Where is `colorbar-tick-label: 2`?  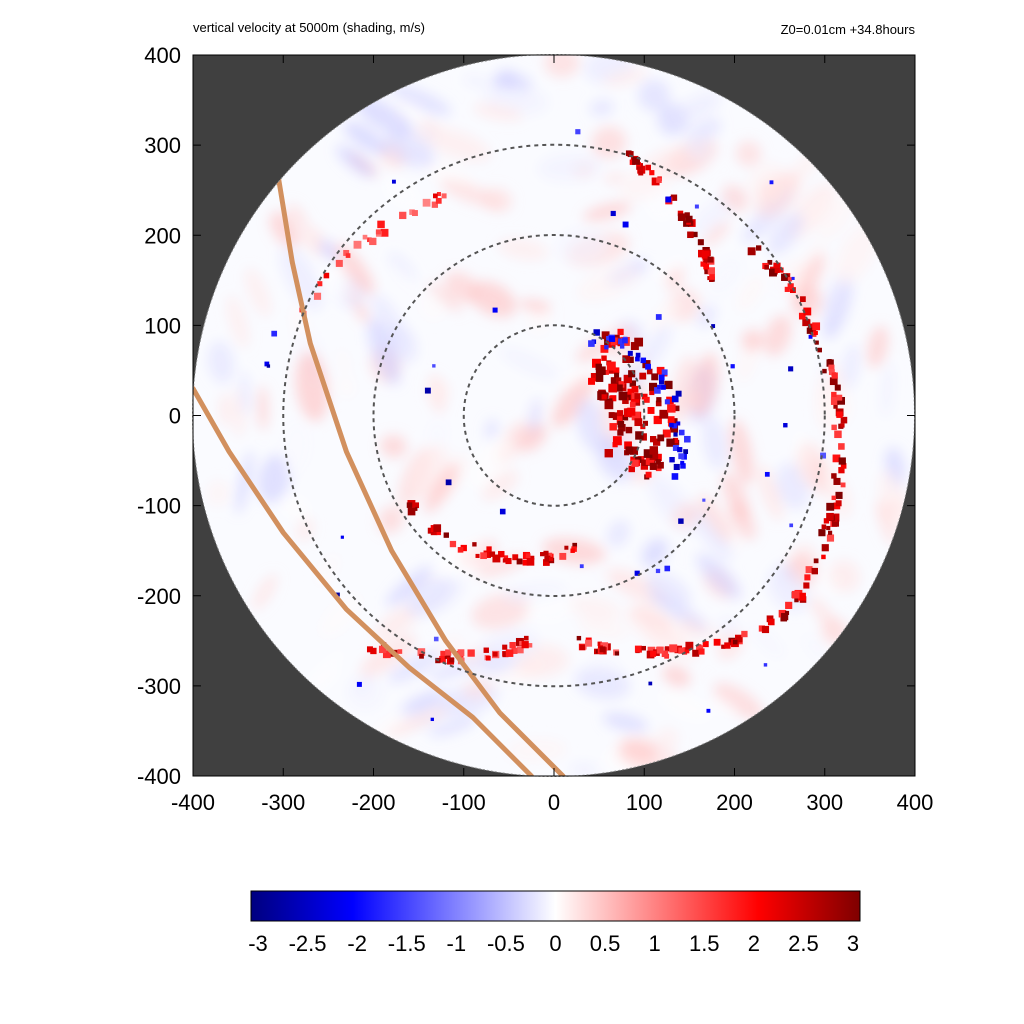
colorbar-tick-label: 2 is located at coordinates (754, 943).